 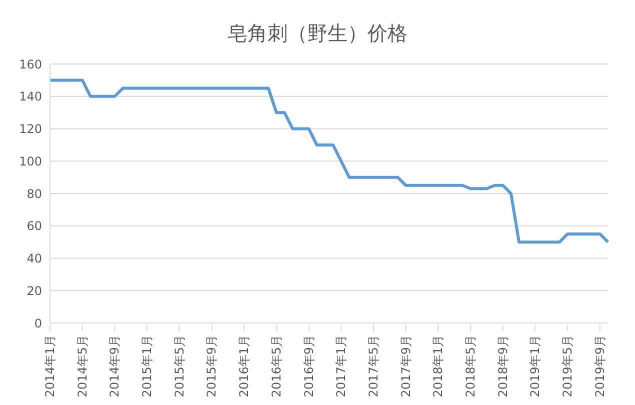 I want to click on x-tick-label: 2015年5月, so click(x=179, y=366).